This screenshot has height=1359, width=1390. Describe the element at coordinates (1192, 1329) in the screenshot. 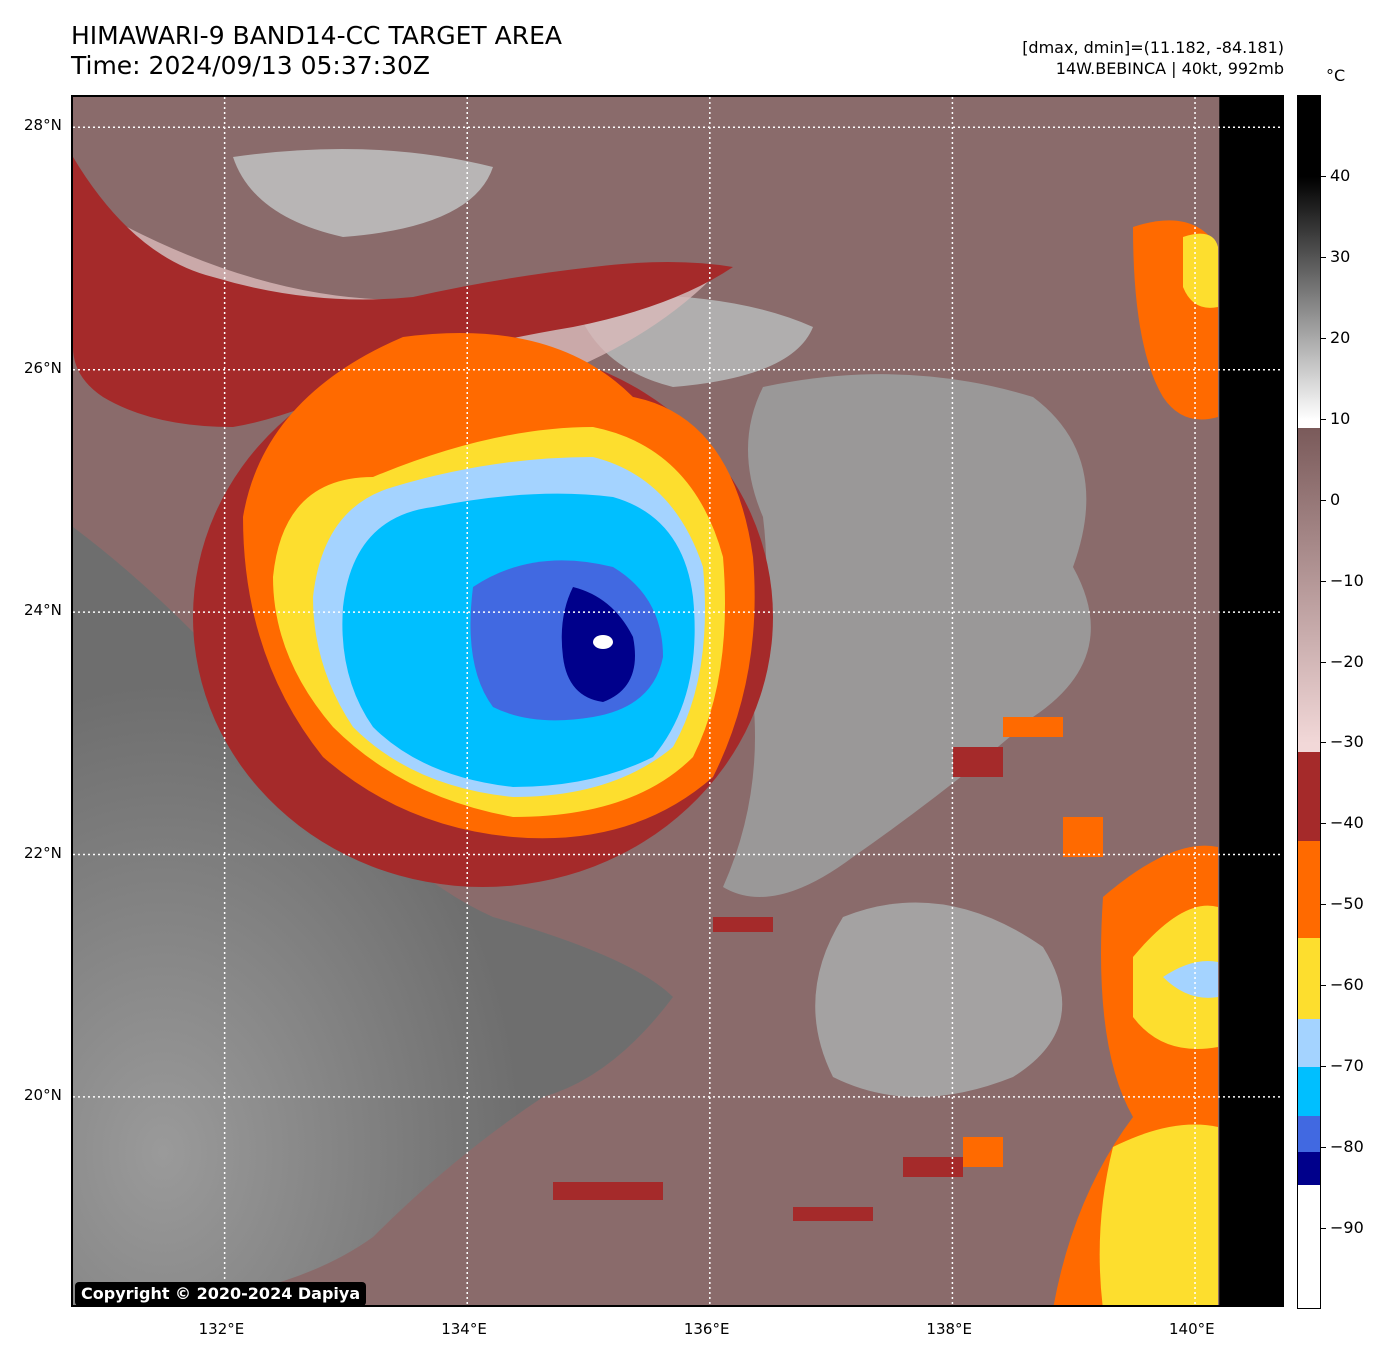

I see `longitude-label: 140°E` at that location.